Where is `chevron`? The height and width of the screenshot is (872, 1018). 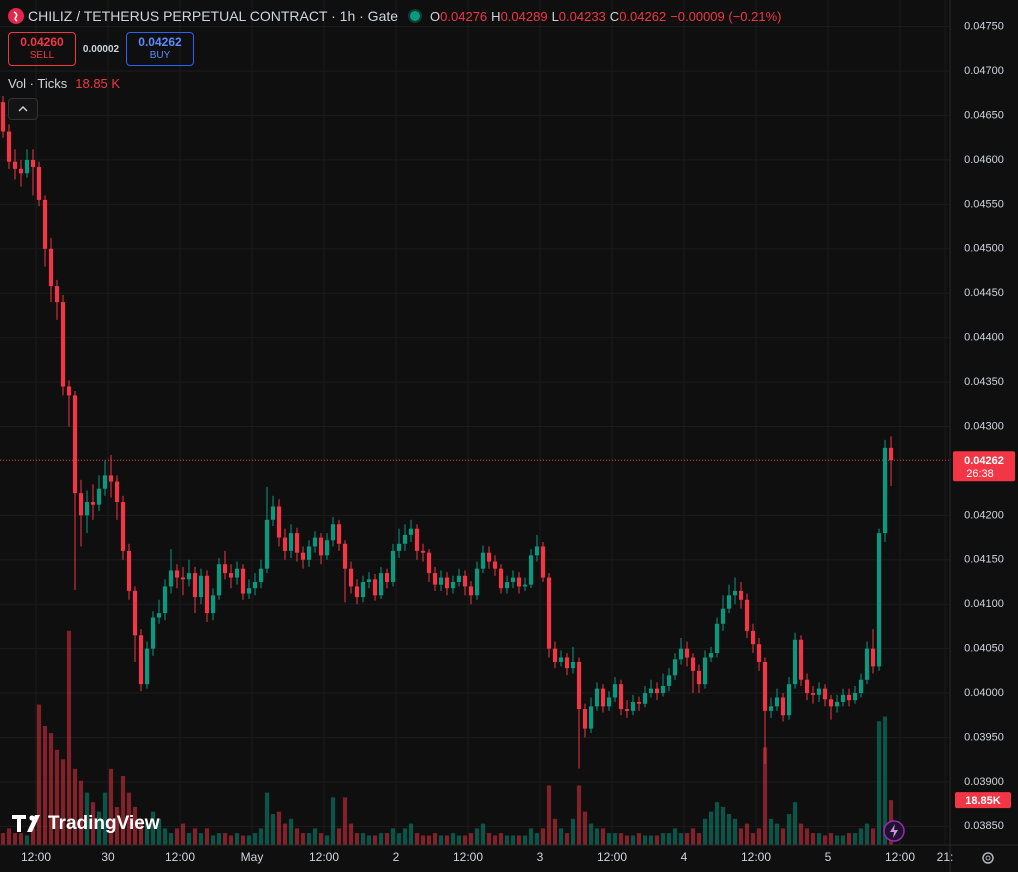 chevron is located at coordinates (23, 109).